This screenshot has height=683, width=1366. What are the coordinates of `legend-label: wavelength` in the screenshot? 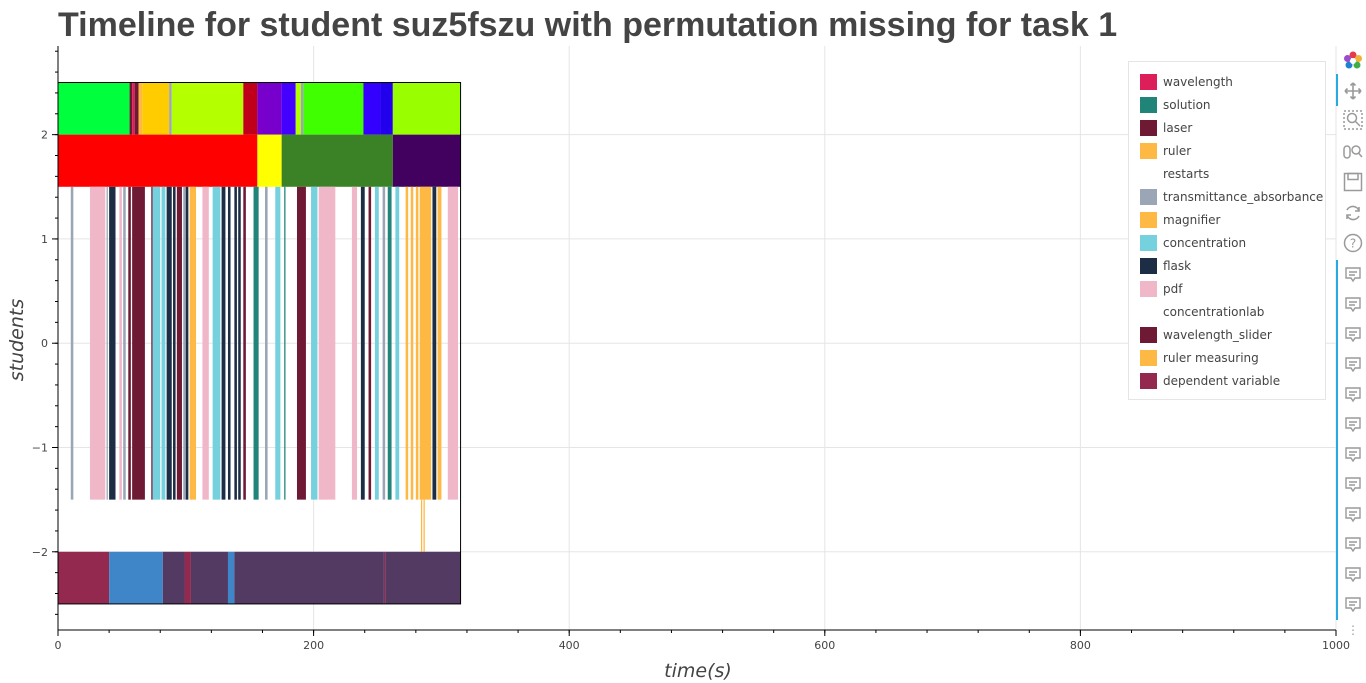 It's located at (1198, 82).